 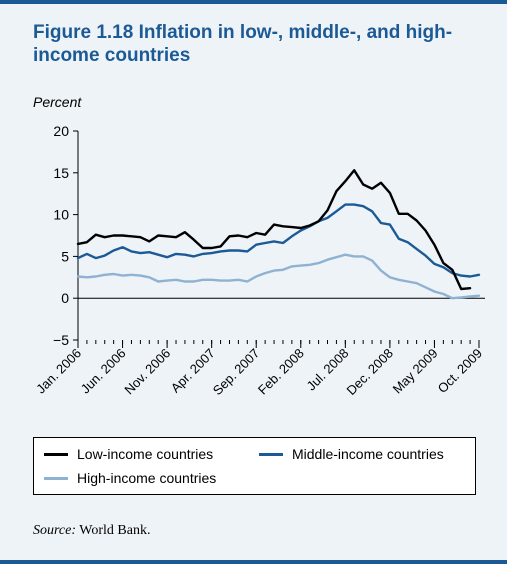 I want to click on y-tick-label: 0, so click(x=65, y=298).